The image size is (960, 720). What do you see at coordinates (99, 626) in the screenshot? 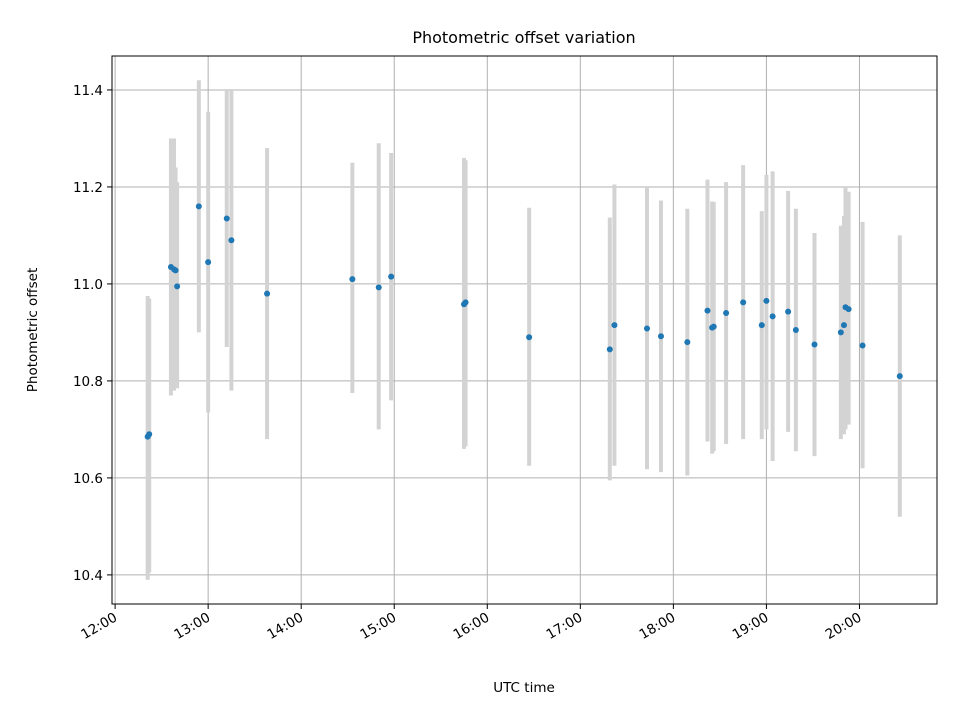
I see `x-tick-label: 12:00` at bounding box center [99, 626].